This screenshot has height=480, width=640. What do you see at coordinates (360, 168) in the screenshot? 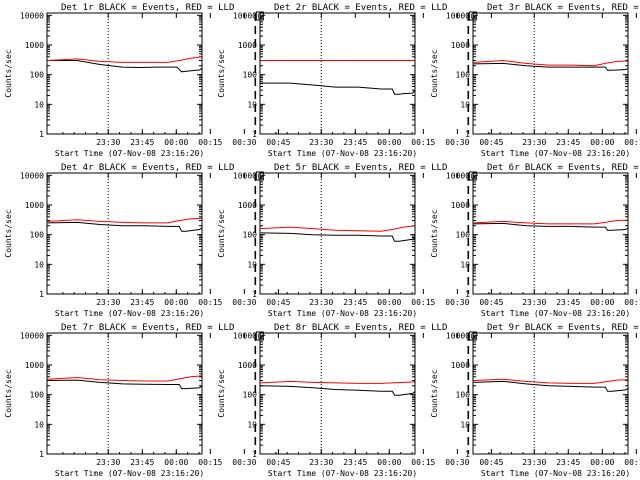
I see `panel-title: Det 5r BLACK = Events, RED = LLD` at bounding box center [360, 168].